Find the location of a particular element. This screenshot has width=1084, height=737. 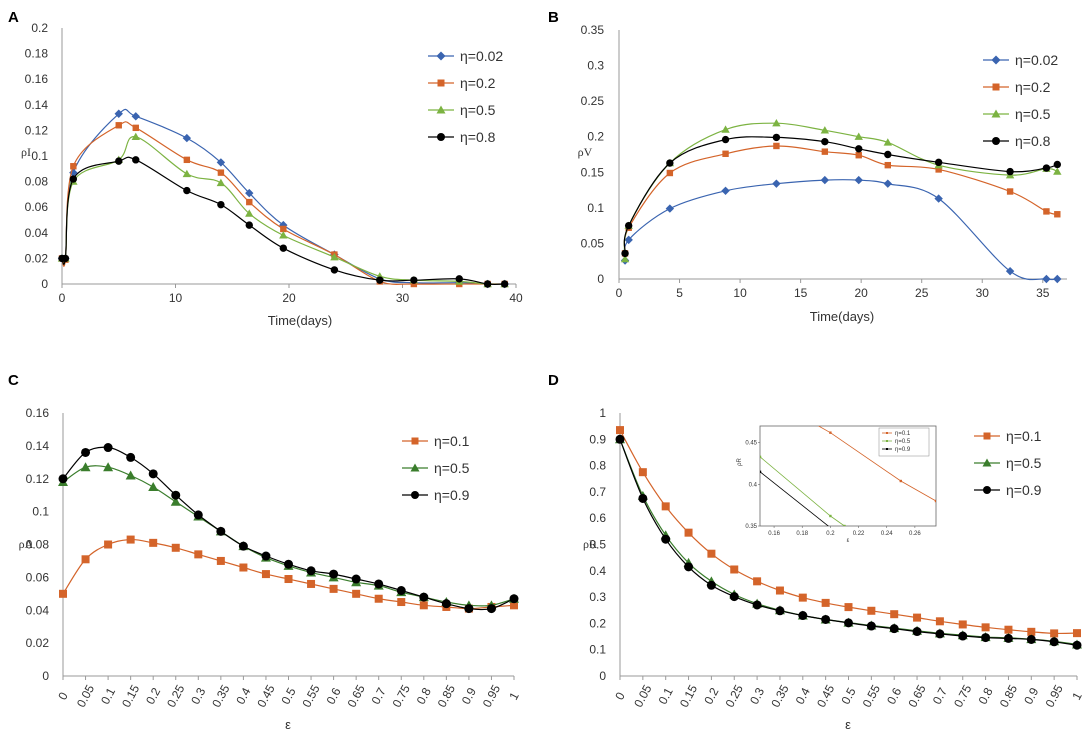

x-tick-label: 15 is located at coordinates (801, 293).